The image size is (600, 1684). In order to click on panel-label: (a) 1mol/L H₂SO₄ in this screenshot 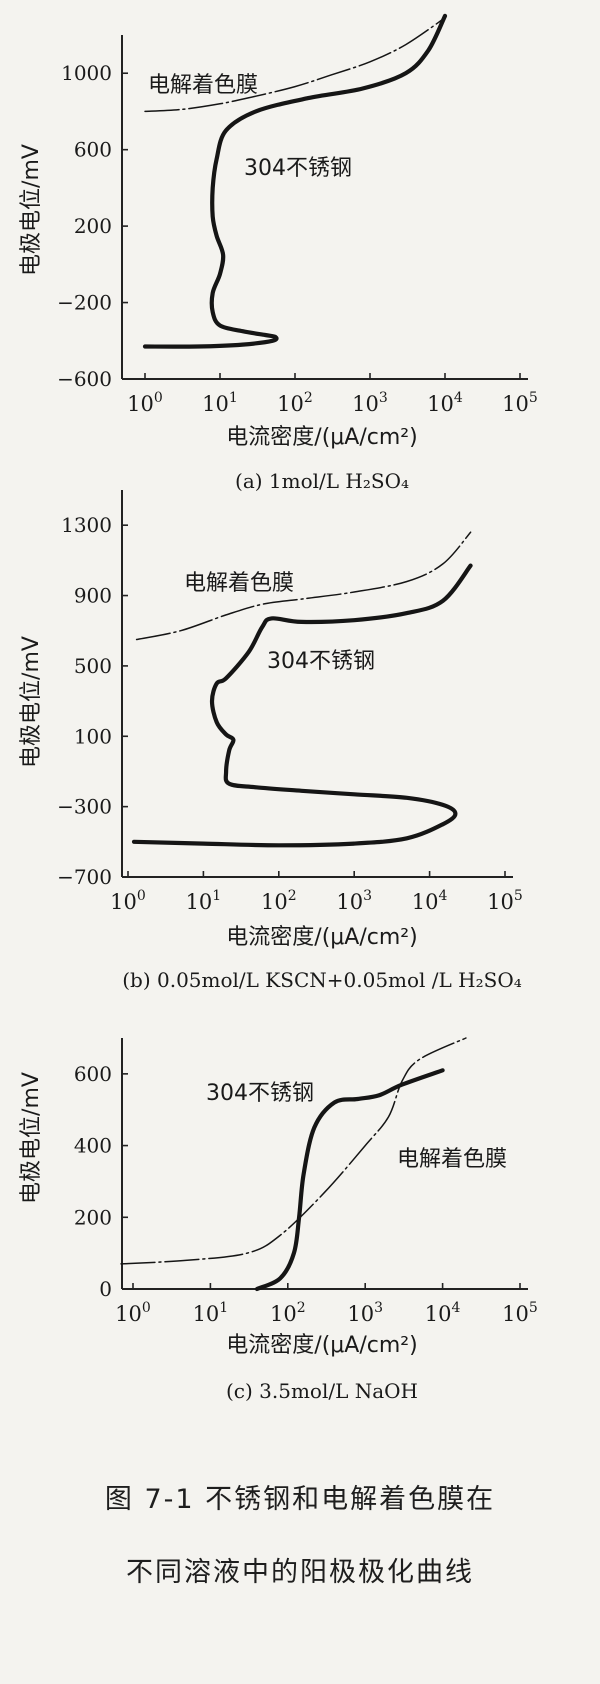, I will do `click(322, 481)`.